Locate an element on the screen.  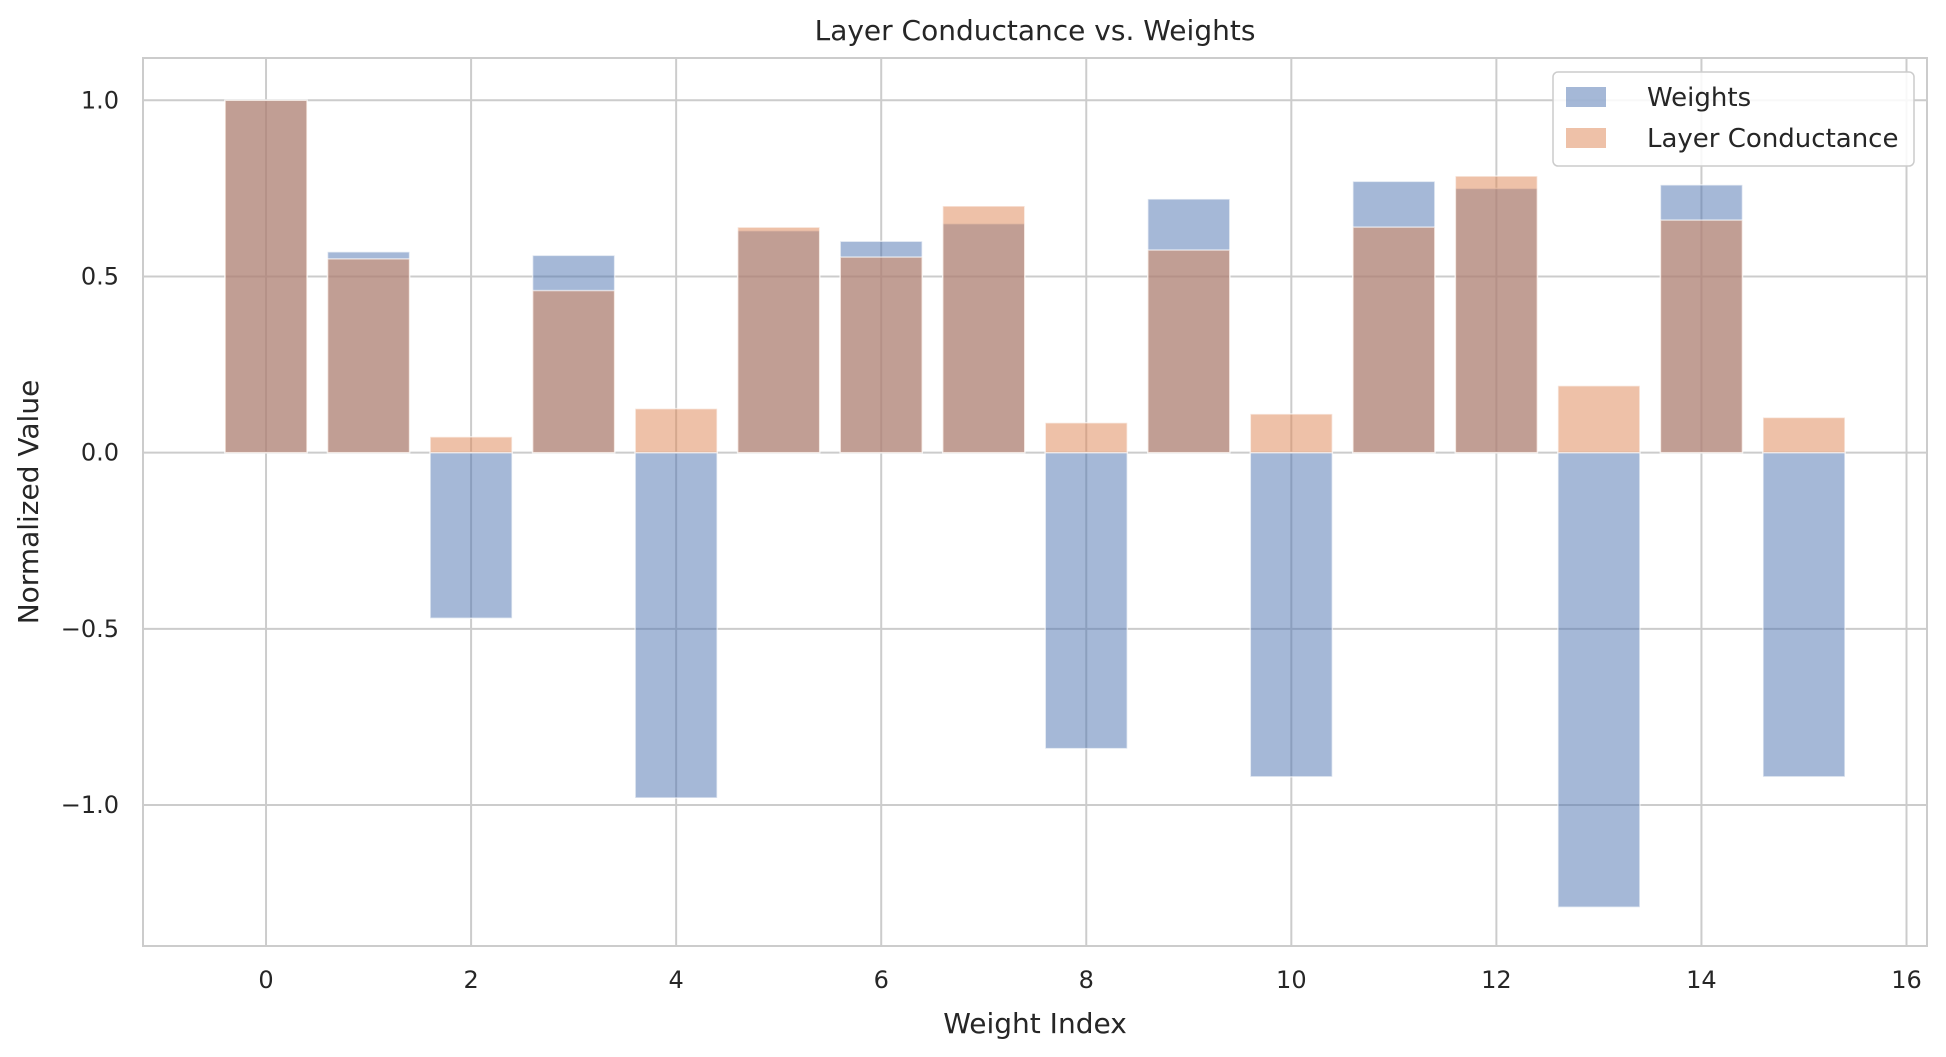
y-tick-label: −1.0 is located at coordinates (90, 805).